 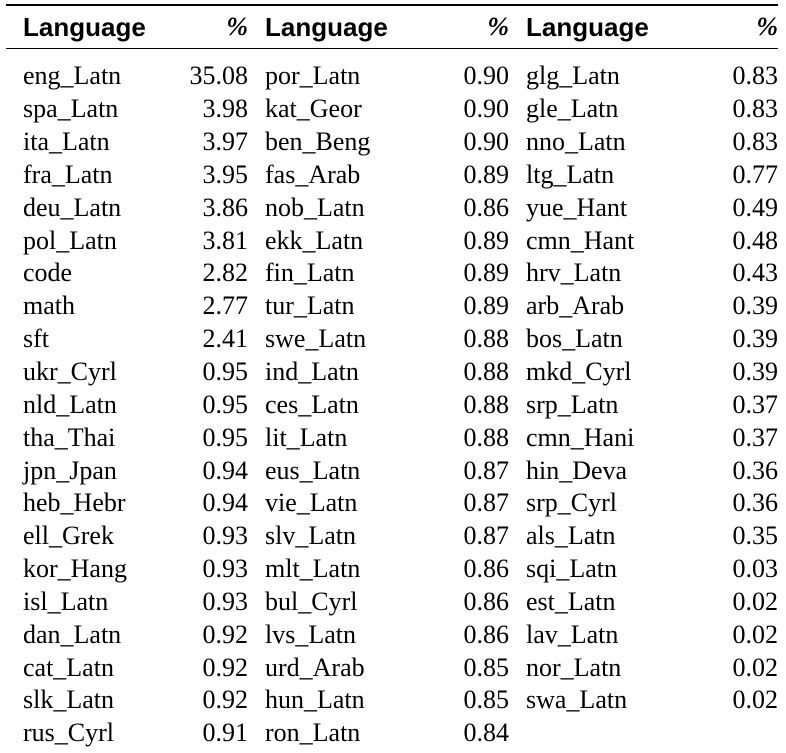 What do you see at coordinates (392, 634) in the screenshot?
I see `table-row: dan_Latn 0.92 lvs_Latn 0.86 lav_Latn 0.02` at bounding box center [392, 634].